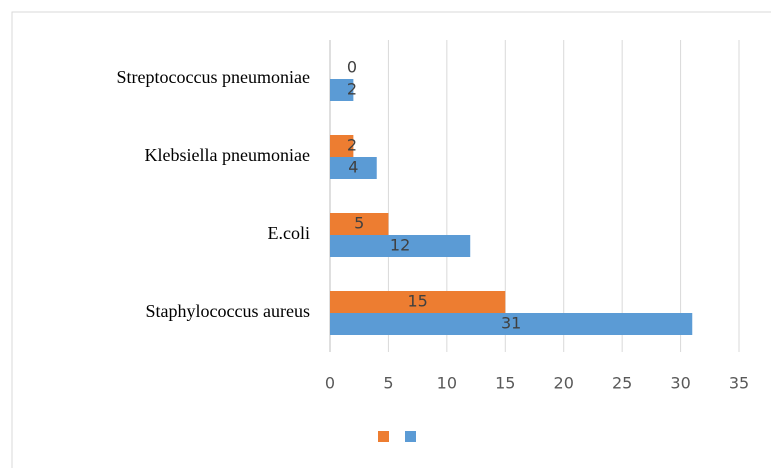 The width and height of the screenshot is (771, 468). Describe the element at coordinates (227, 155) in the screenshot. I see `y-tick-label: Klebsiella pneumoniae` at that location.